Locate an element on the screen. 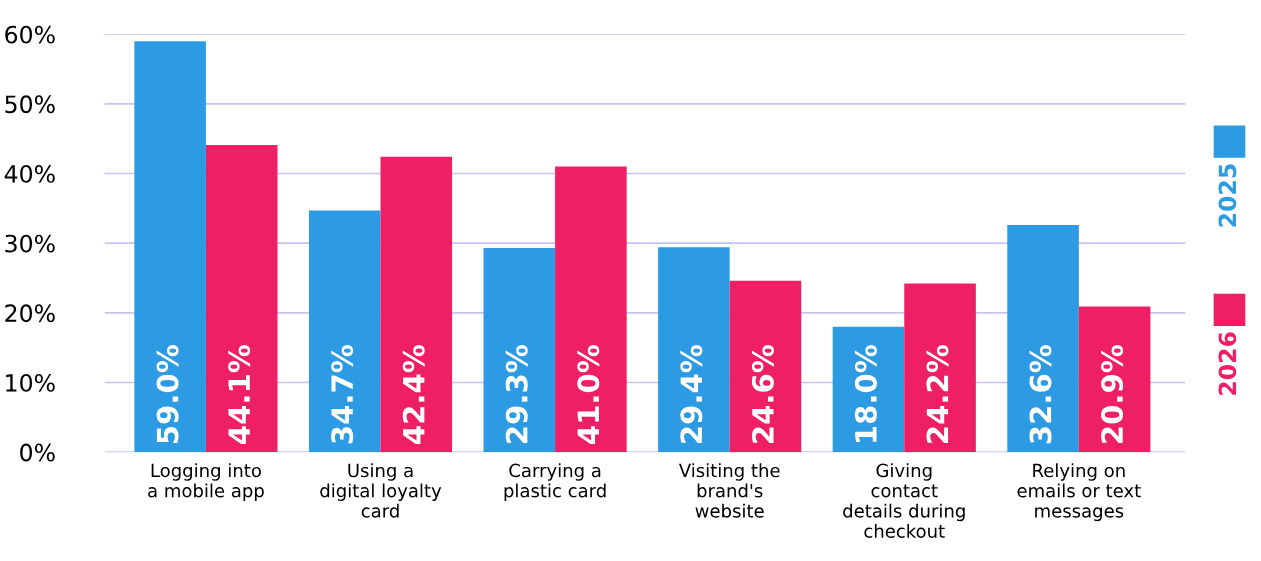 This screenshot has width=1261, height=561. data-label: 24.6% is located at coordinates (762, 393).